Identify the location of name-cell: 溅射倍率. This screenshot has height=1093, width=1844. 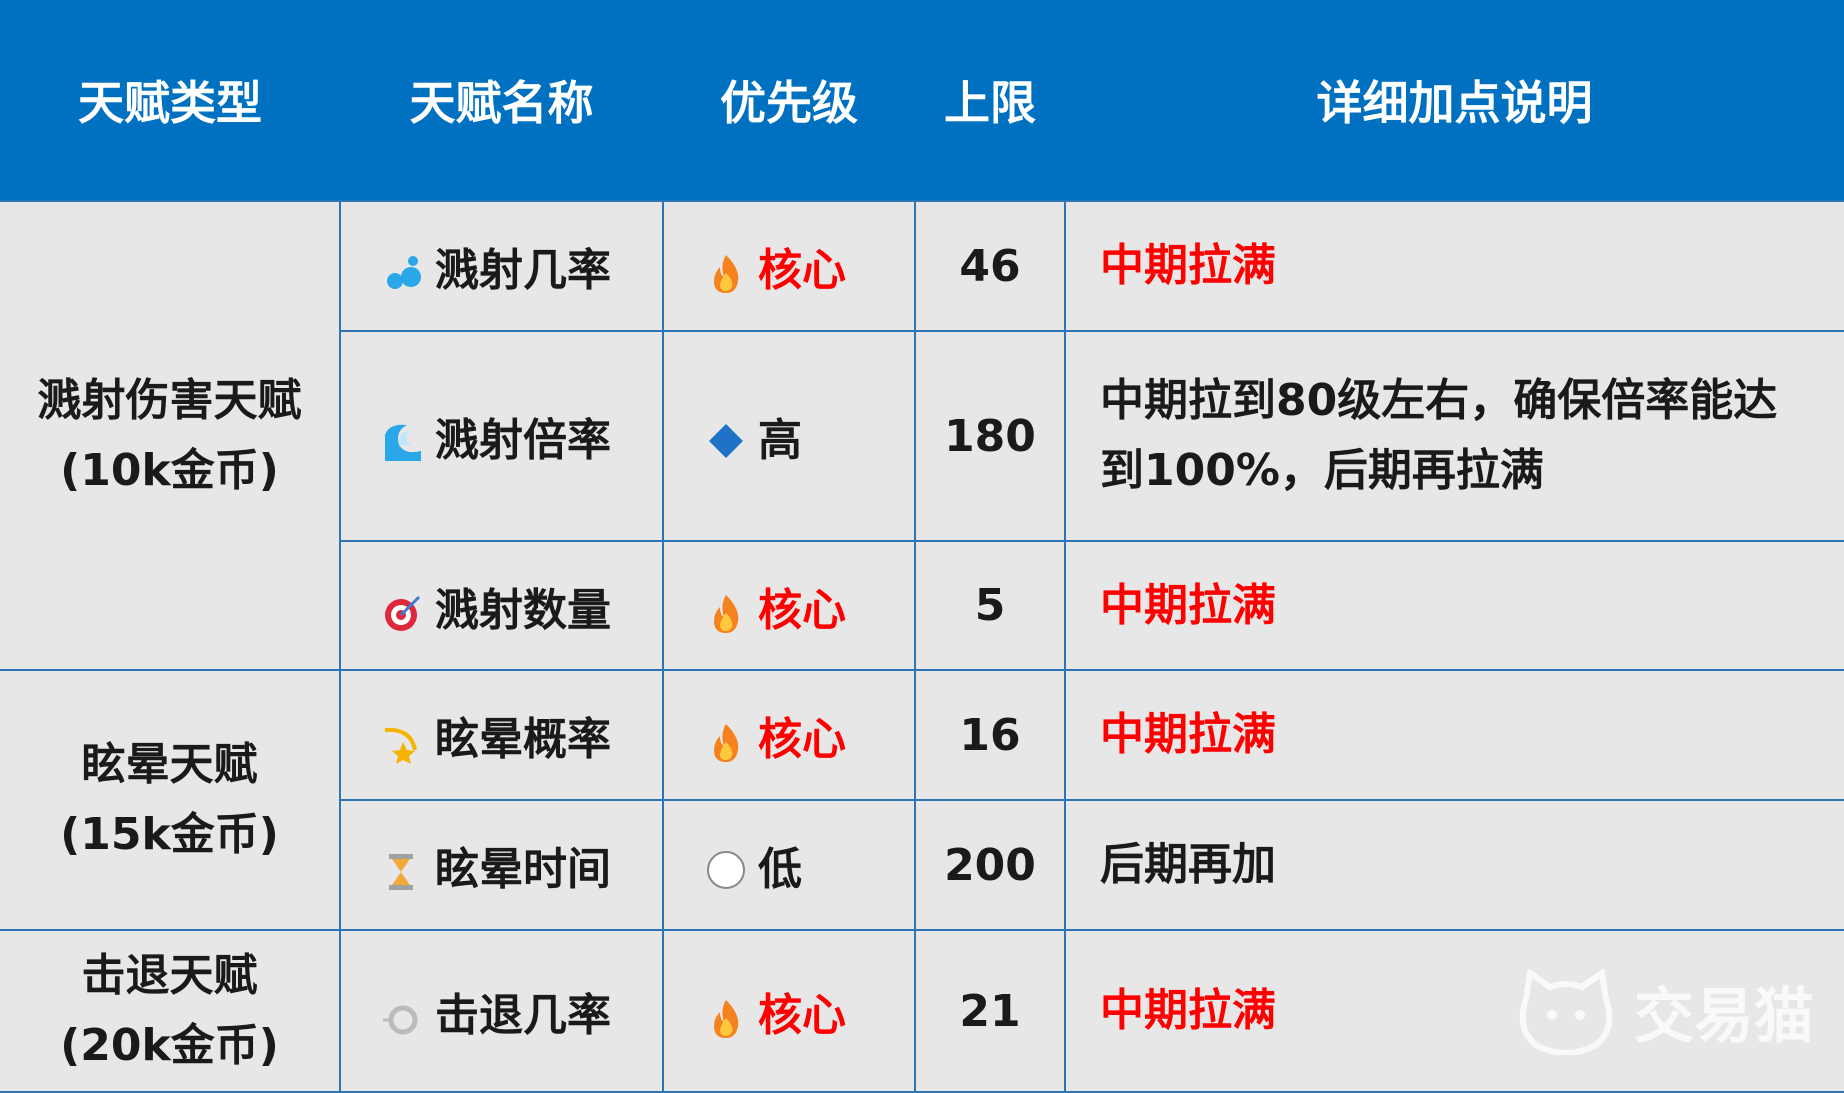
(502, 436).